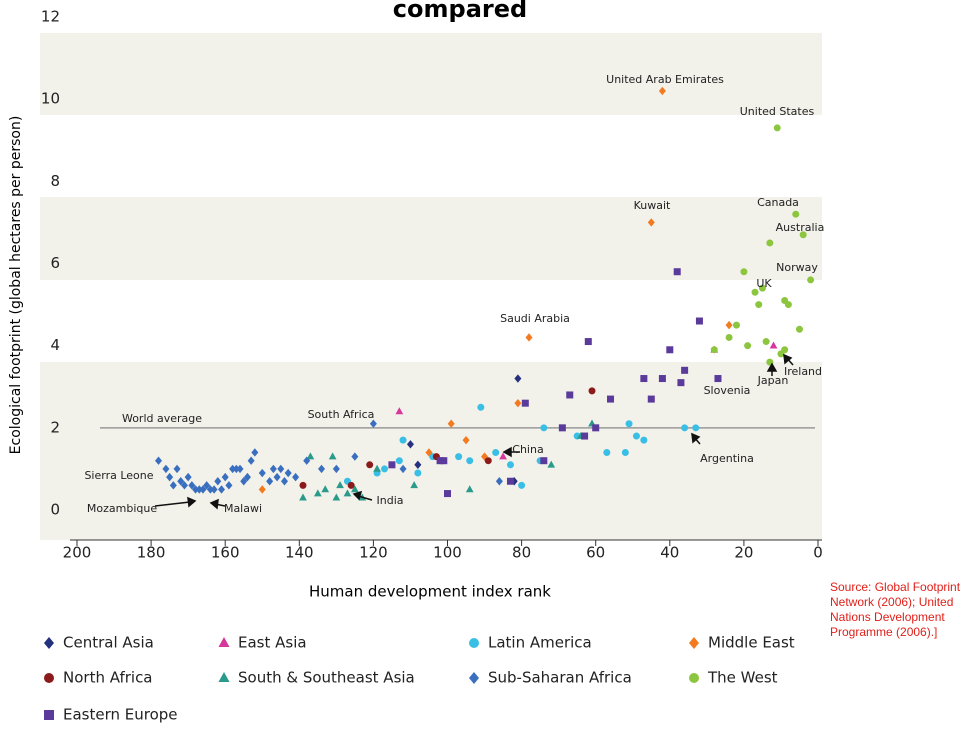  What do you see at coordinates (777, 111) in the screenshot?
I see `annotation: United States` at bounding box center [777, 111].